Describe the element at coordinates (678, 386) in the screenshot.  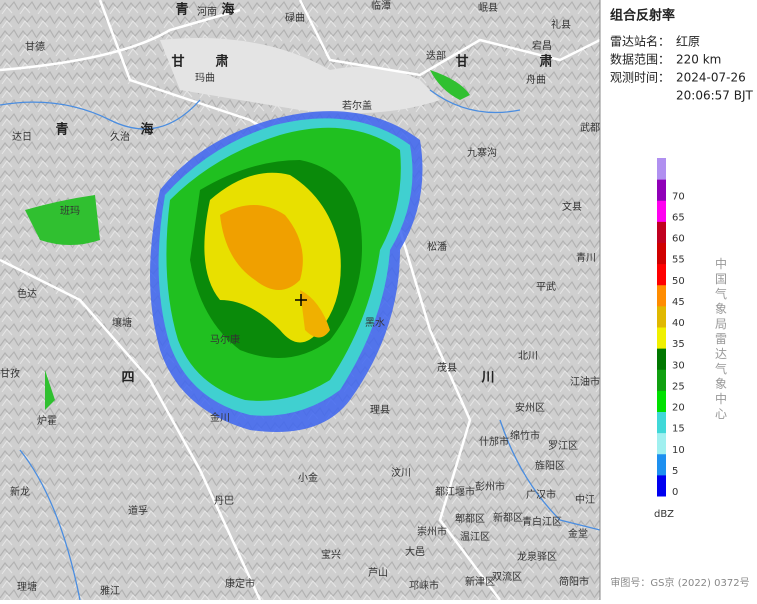
I see `colorbar-tick-label: 25` at that location.